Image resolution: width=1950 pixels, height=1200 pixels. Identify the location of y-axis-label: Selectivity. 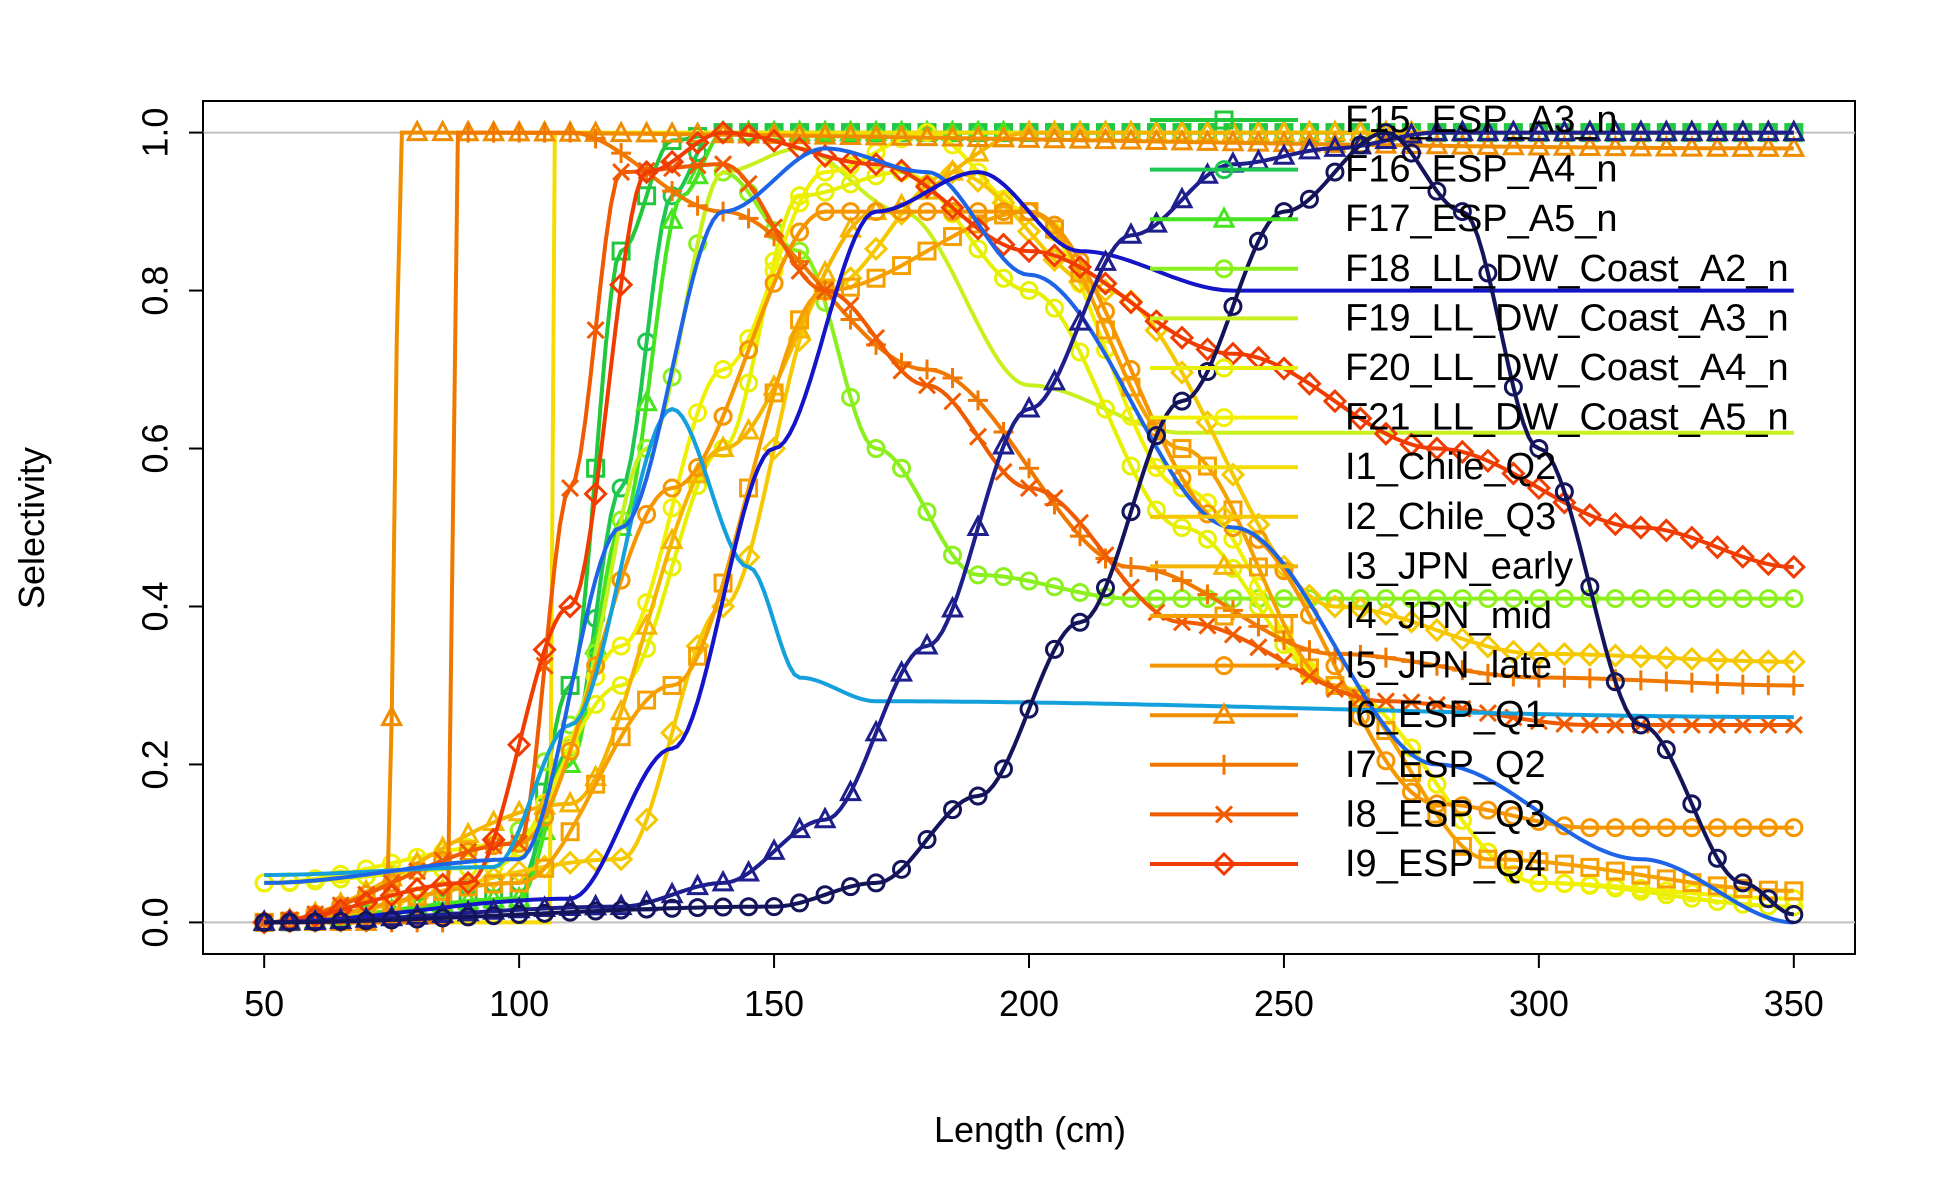
(31, 528).